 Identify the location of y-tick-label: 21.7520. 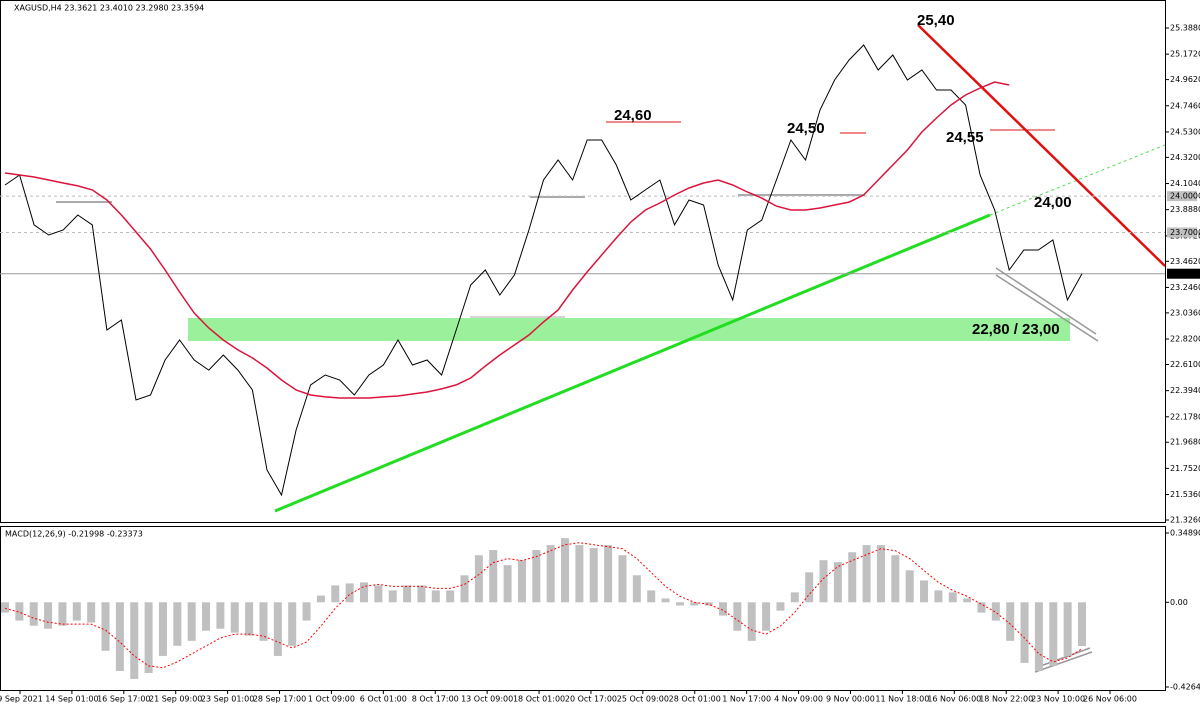
(1185, 468).